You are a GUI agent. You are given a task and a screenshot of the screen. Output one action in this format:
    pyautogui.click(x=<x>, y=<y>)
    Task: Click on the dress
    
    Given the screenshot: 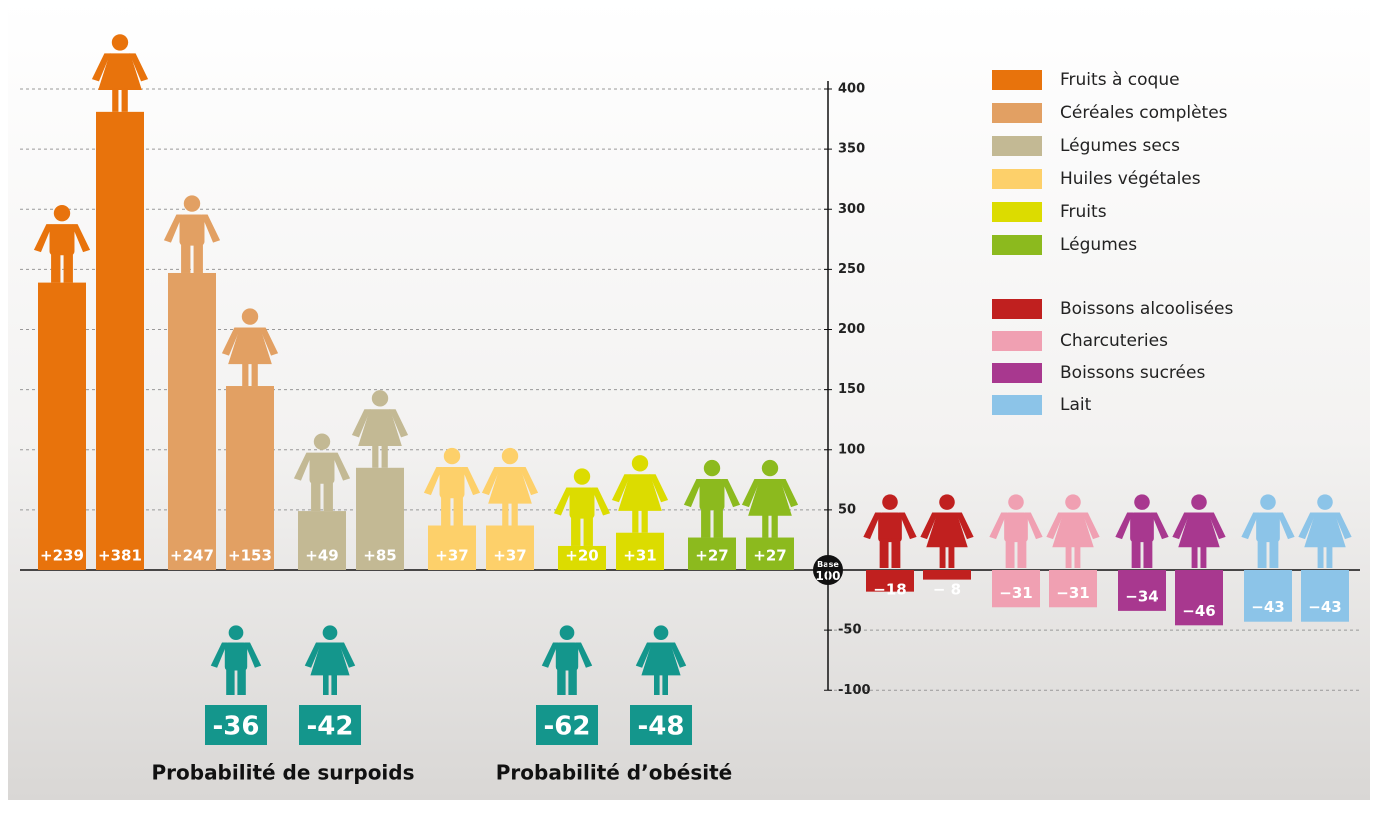 What is the action you would take?
    pyautogui.click(x=947, y=530)
    